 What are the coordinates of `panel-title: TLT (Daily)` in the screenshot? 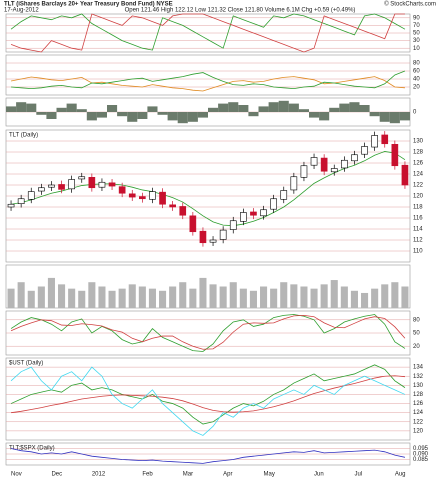 It's located at (23, 136).